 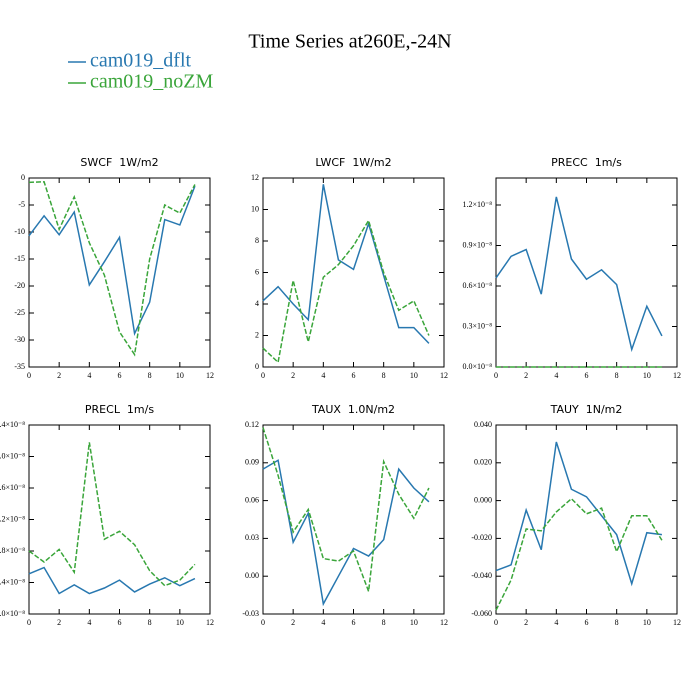 What do you see at coordinates (119, 162) in the screenshot?
I see `panel-title: SWCF 1W/m2` at bounding box center [119, 162].